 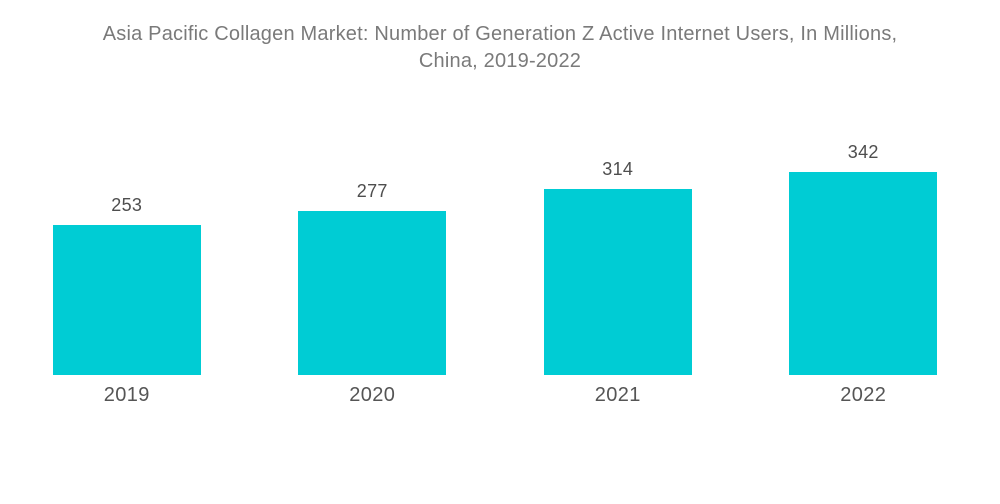 I want to click on bar-2020, so click(x=372, y=293).